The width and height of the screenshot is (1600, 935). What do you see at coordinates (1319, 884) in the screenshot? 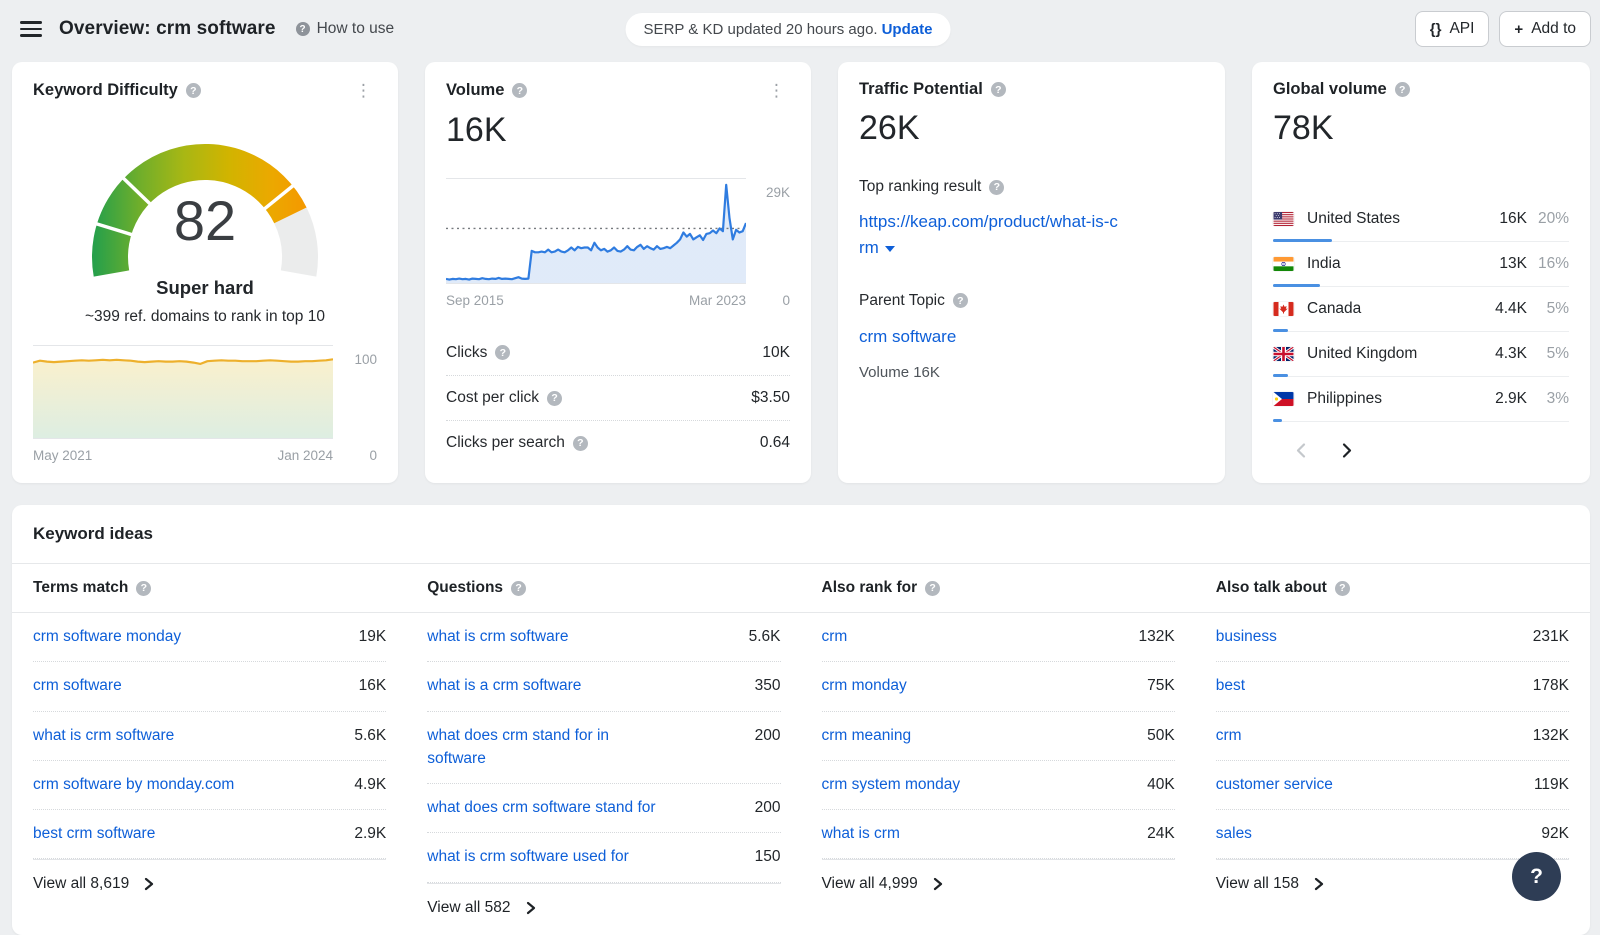
I see `chevron-right-icon` at bounding box center [1319, 884].